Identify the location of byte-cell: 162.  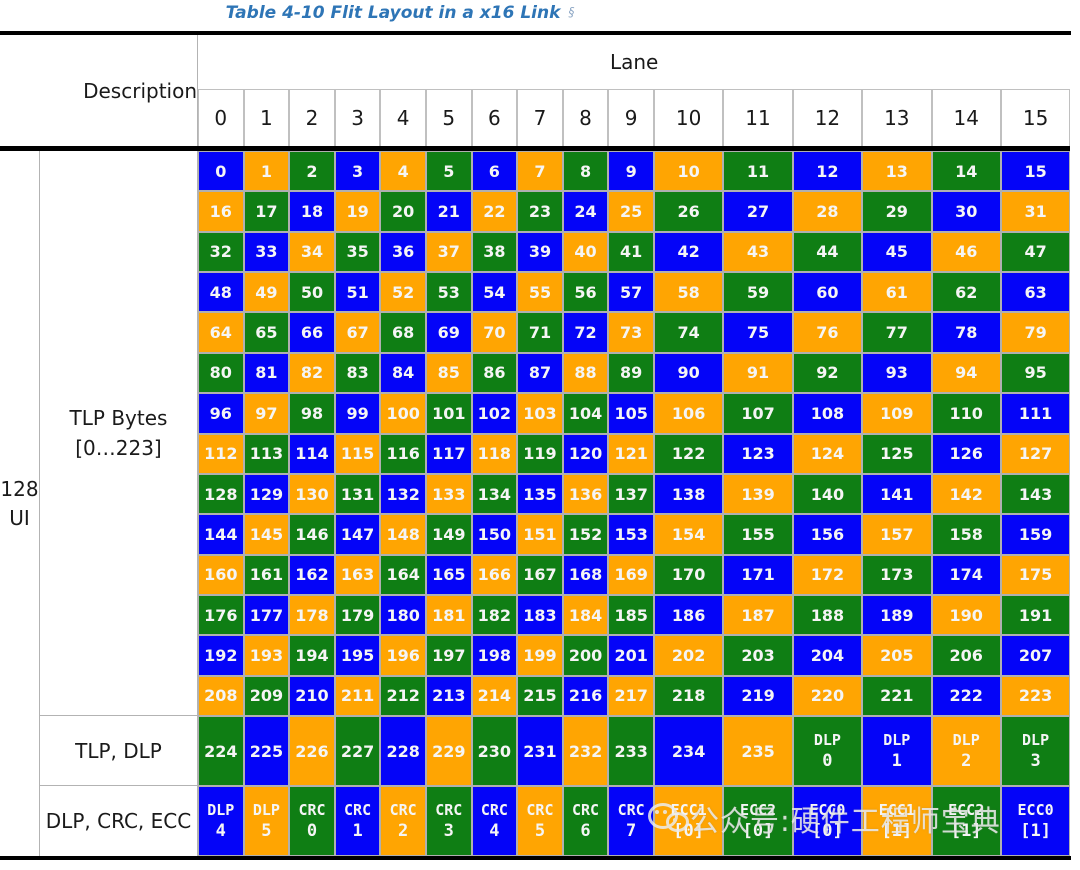
(312, 574).